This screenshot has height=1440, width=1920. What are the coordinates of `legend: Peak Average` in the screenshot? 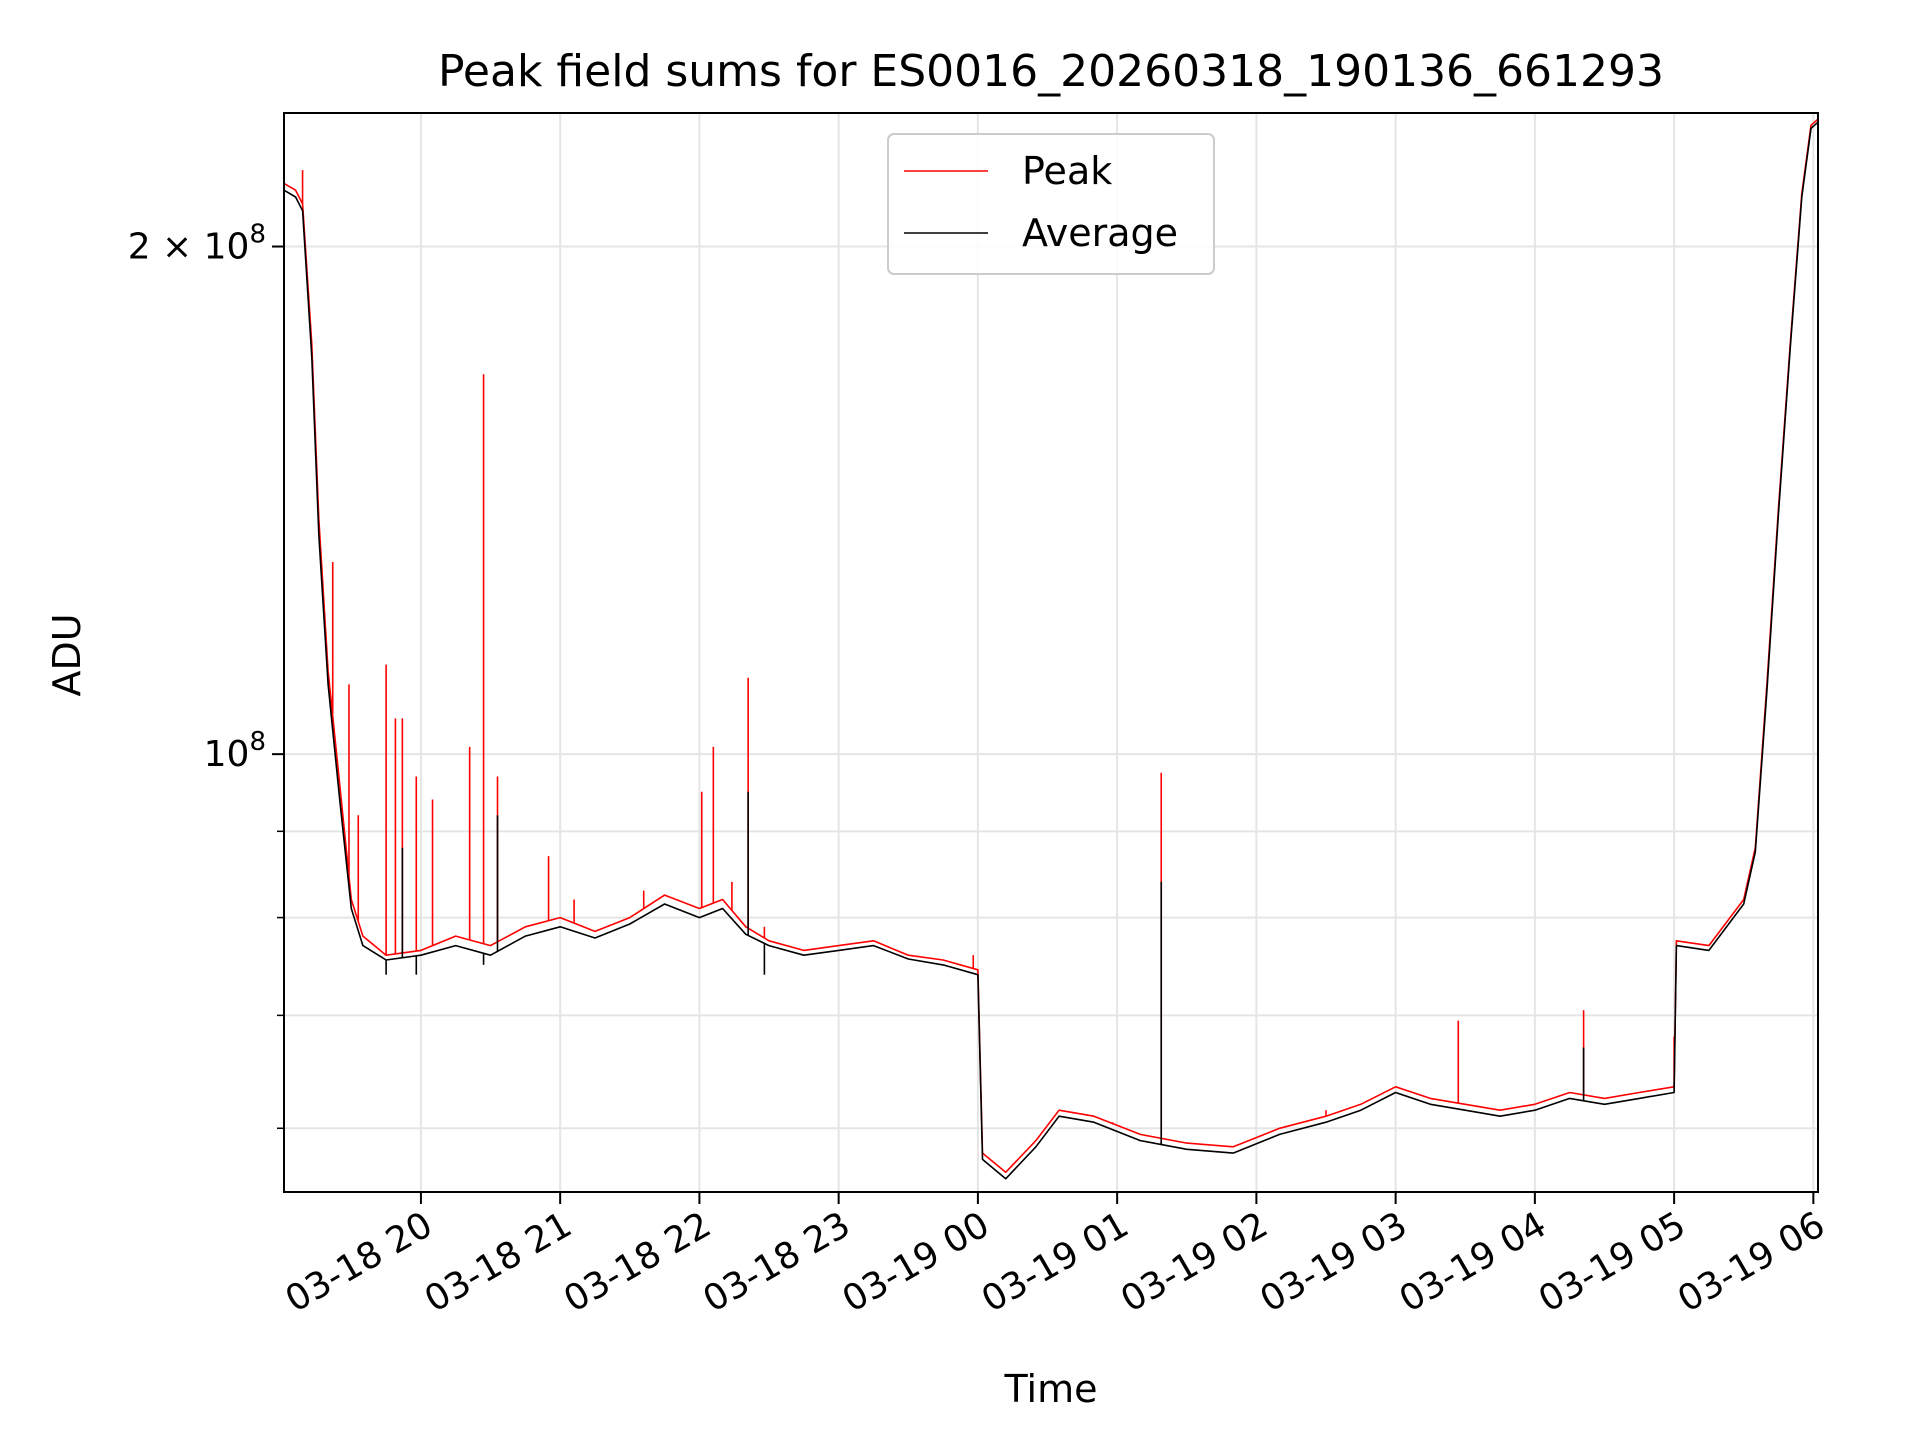 It's located at (1051, 204).